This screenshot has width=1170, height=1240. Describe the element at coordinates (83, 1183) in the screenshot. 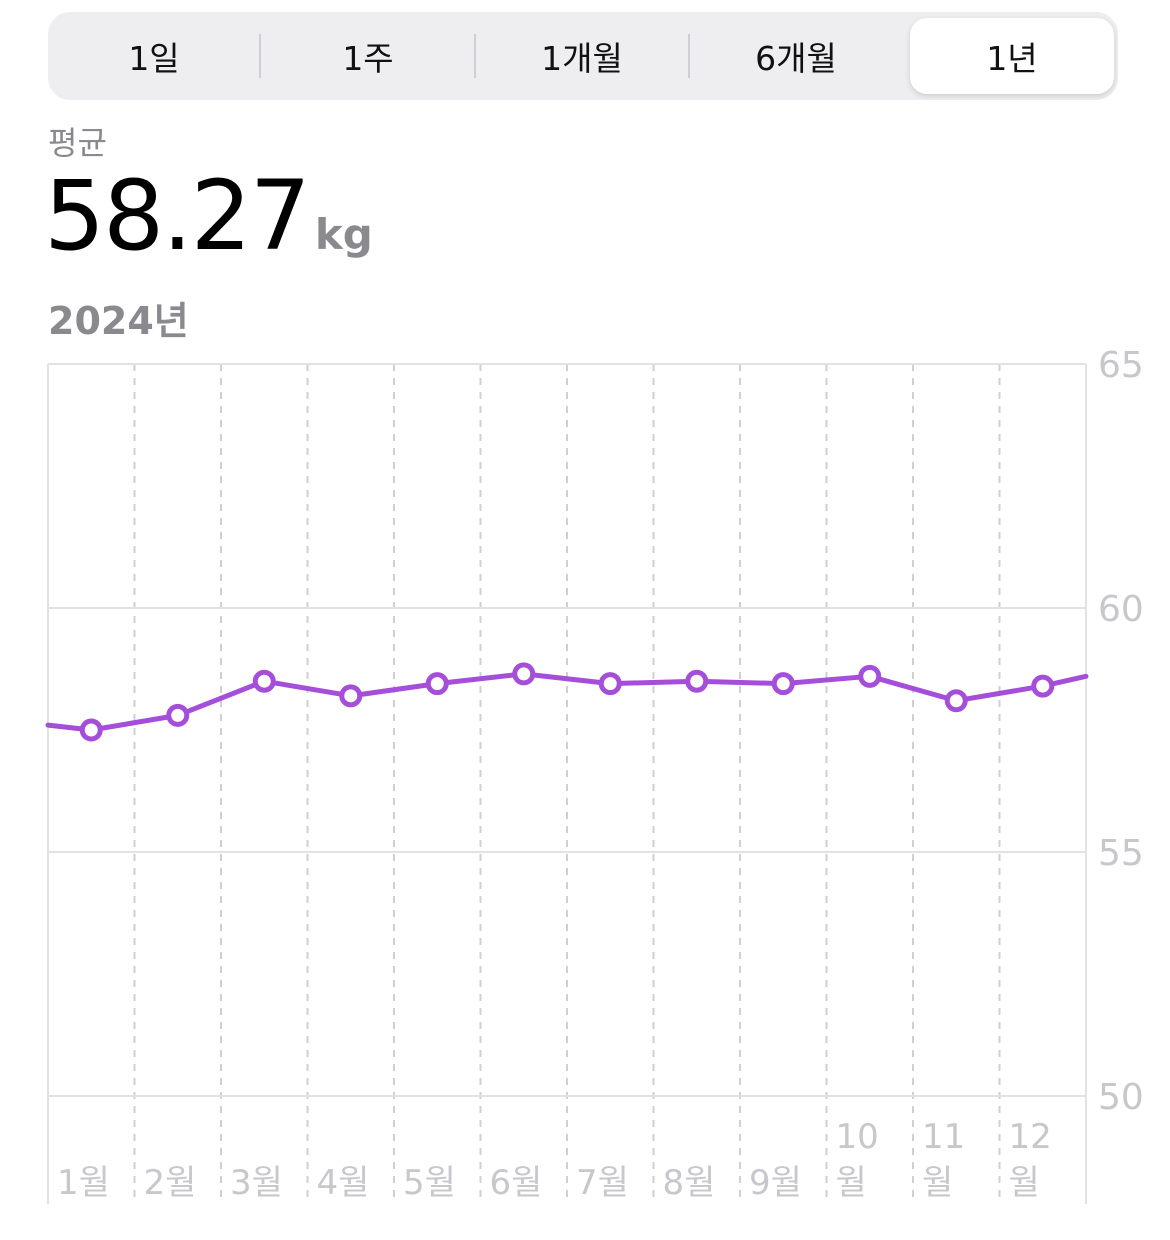

I see `x-tick-label: 1월` at that location.